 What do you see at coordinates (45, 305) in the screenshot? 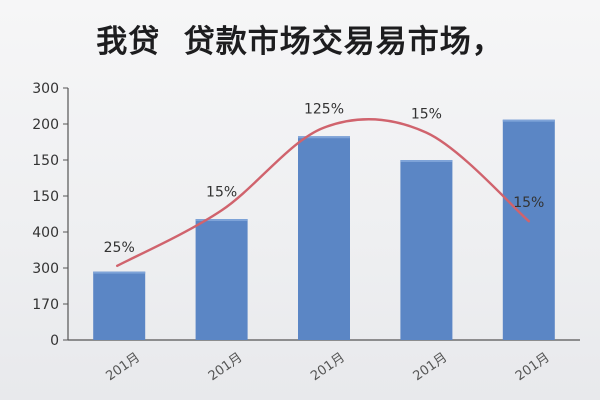
I see `y-tick-label: 170` at bounding box center [45, 305].